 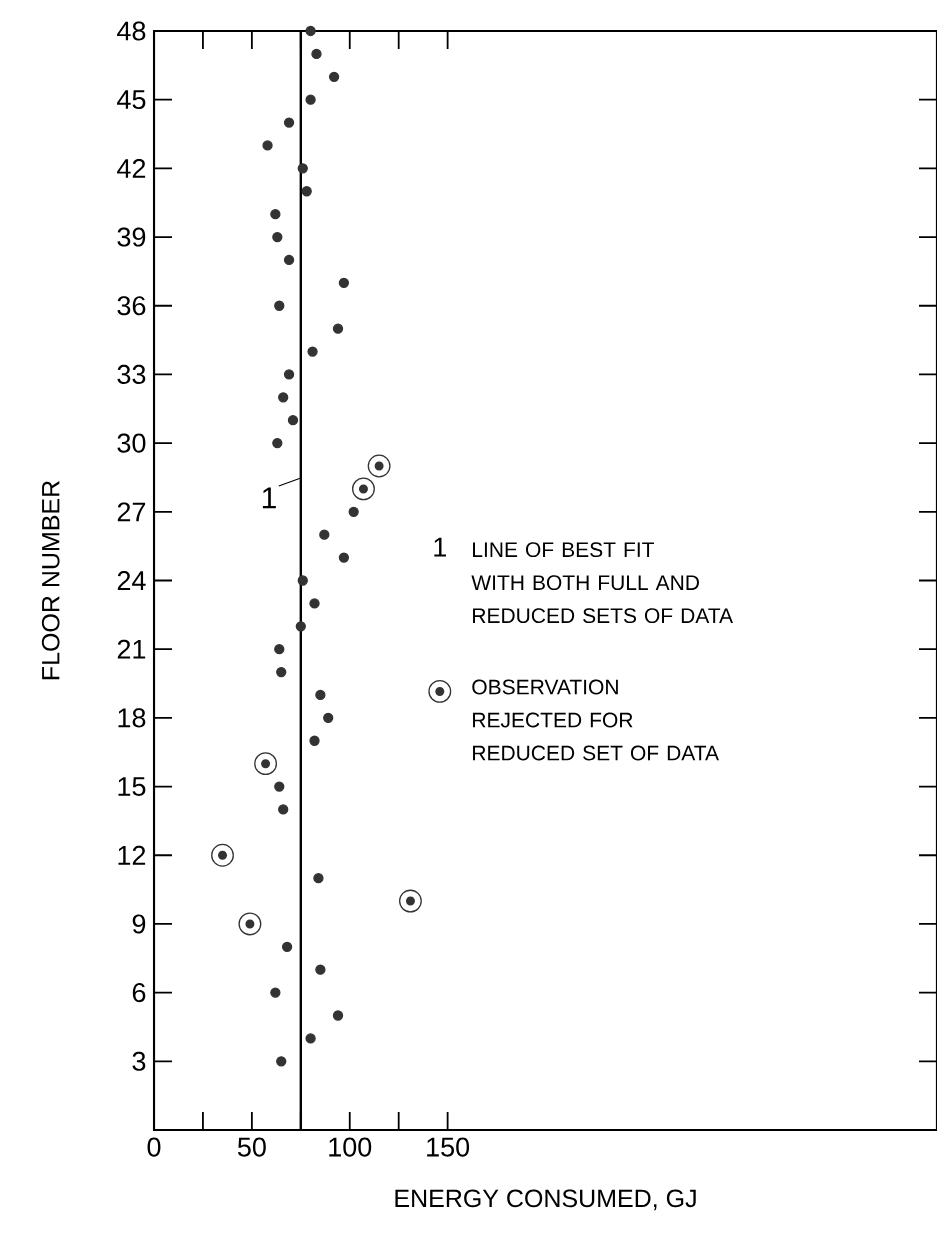 What do you see at coordinates (131, 306) in the screenshot?
I see `y-tick-label: 36` at bounding box center [131, 306].